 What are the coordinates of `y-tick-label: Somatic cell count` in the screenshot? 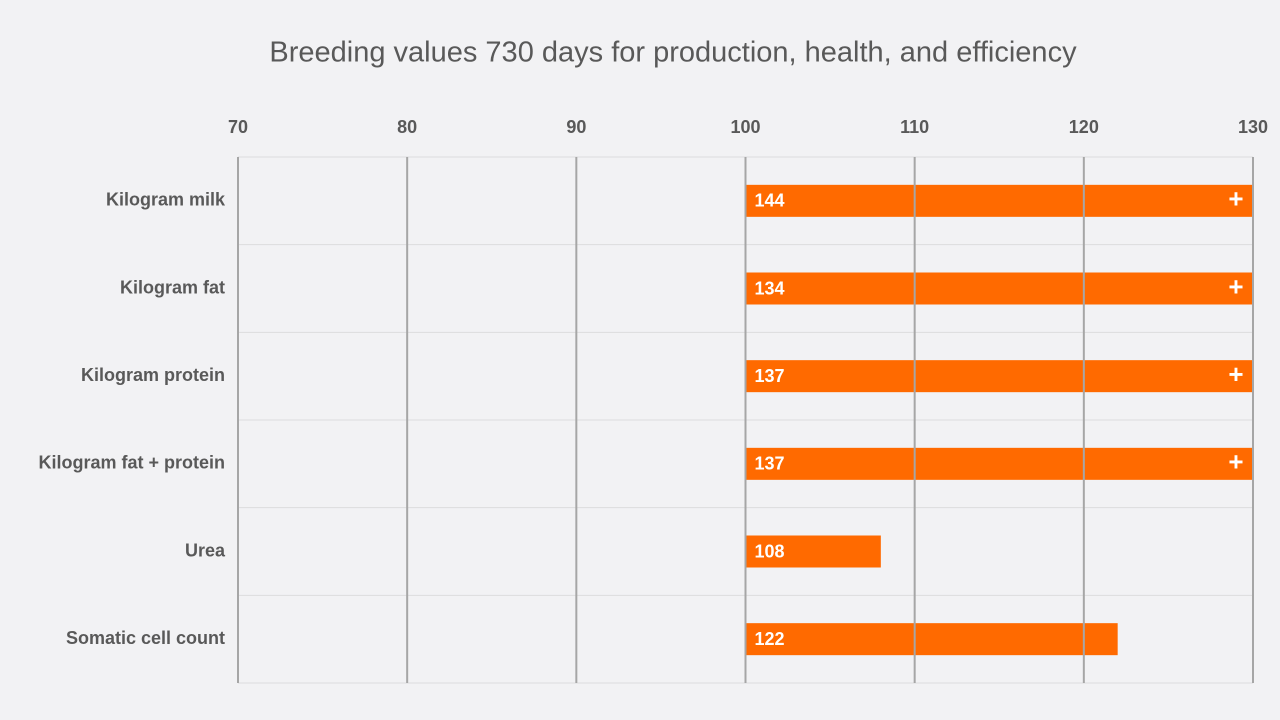 It's located at (145, 638).